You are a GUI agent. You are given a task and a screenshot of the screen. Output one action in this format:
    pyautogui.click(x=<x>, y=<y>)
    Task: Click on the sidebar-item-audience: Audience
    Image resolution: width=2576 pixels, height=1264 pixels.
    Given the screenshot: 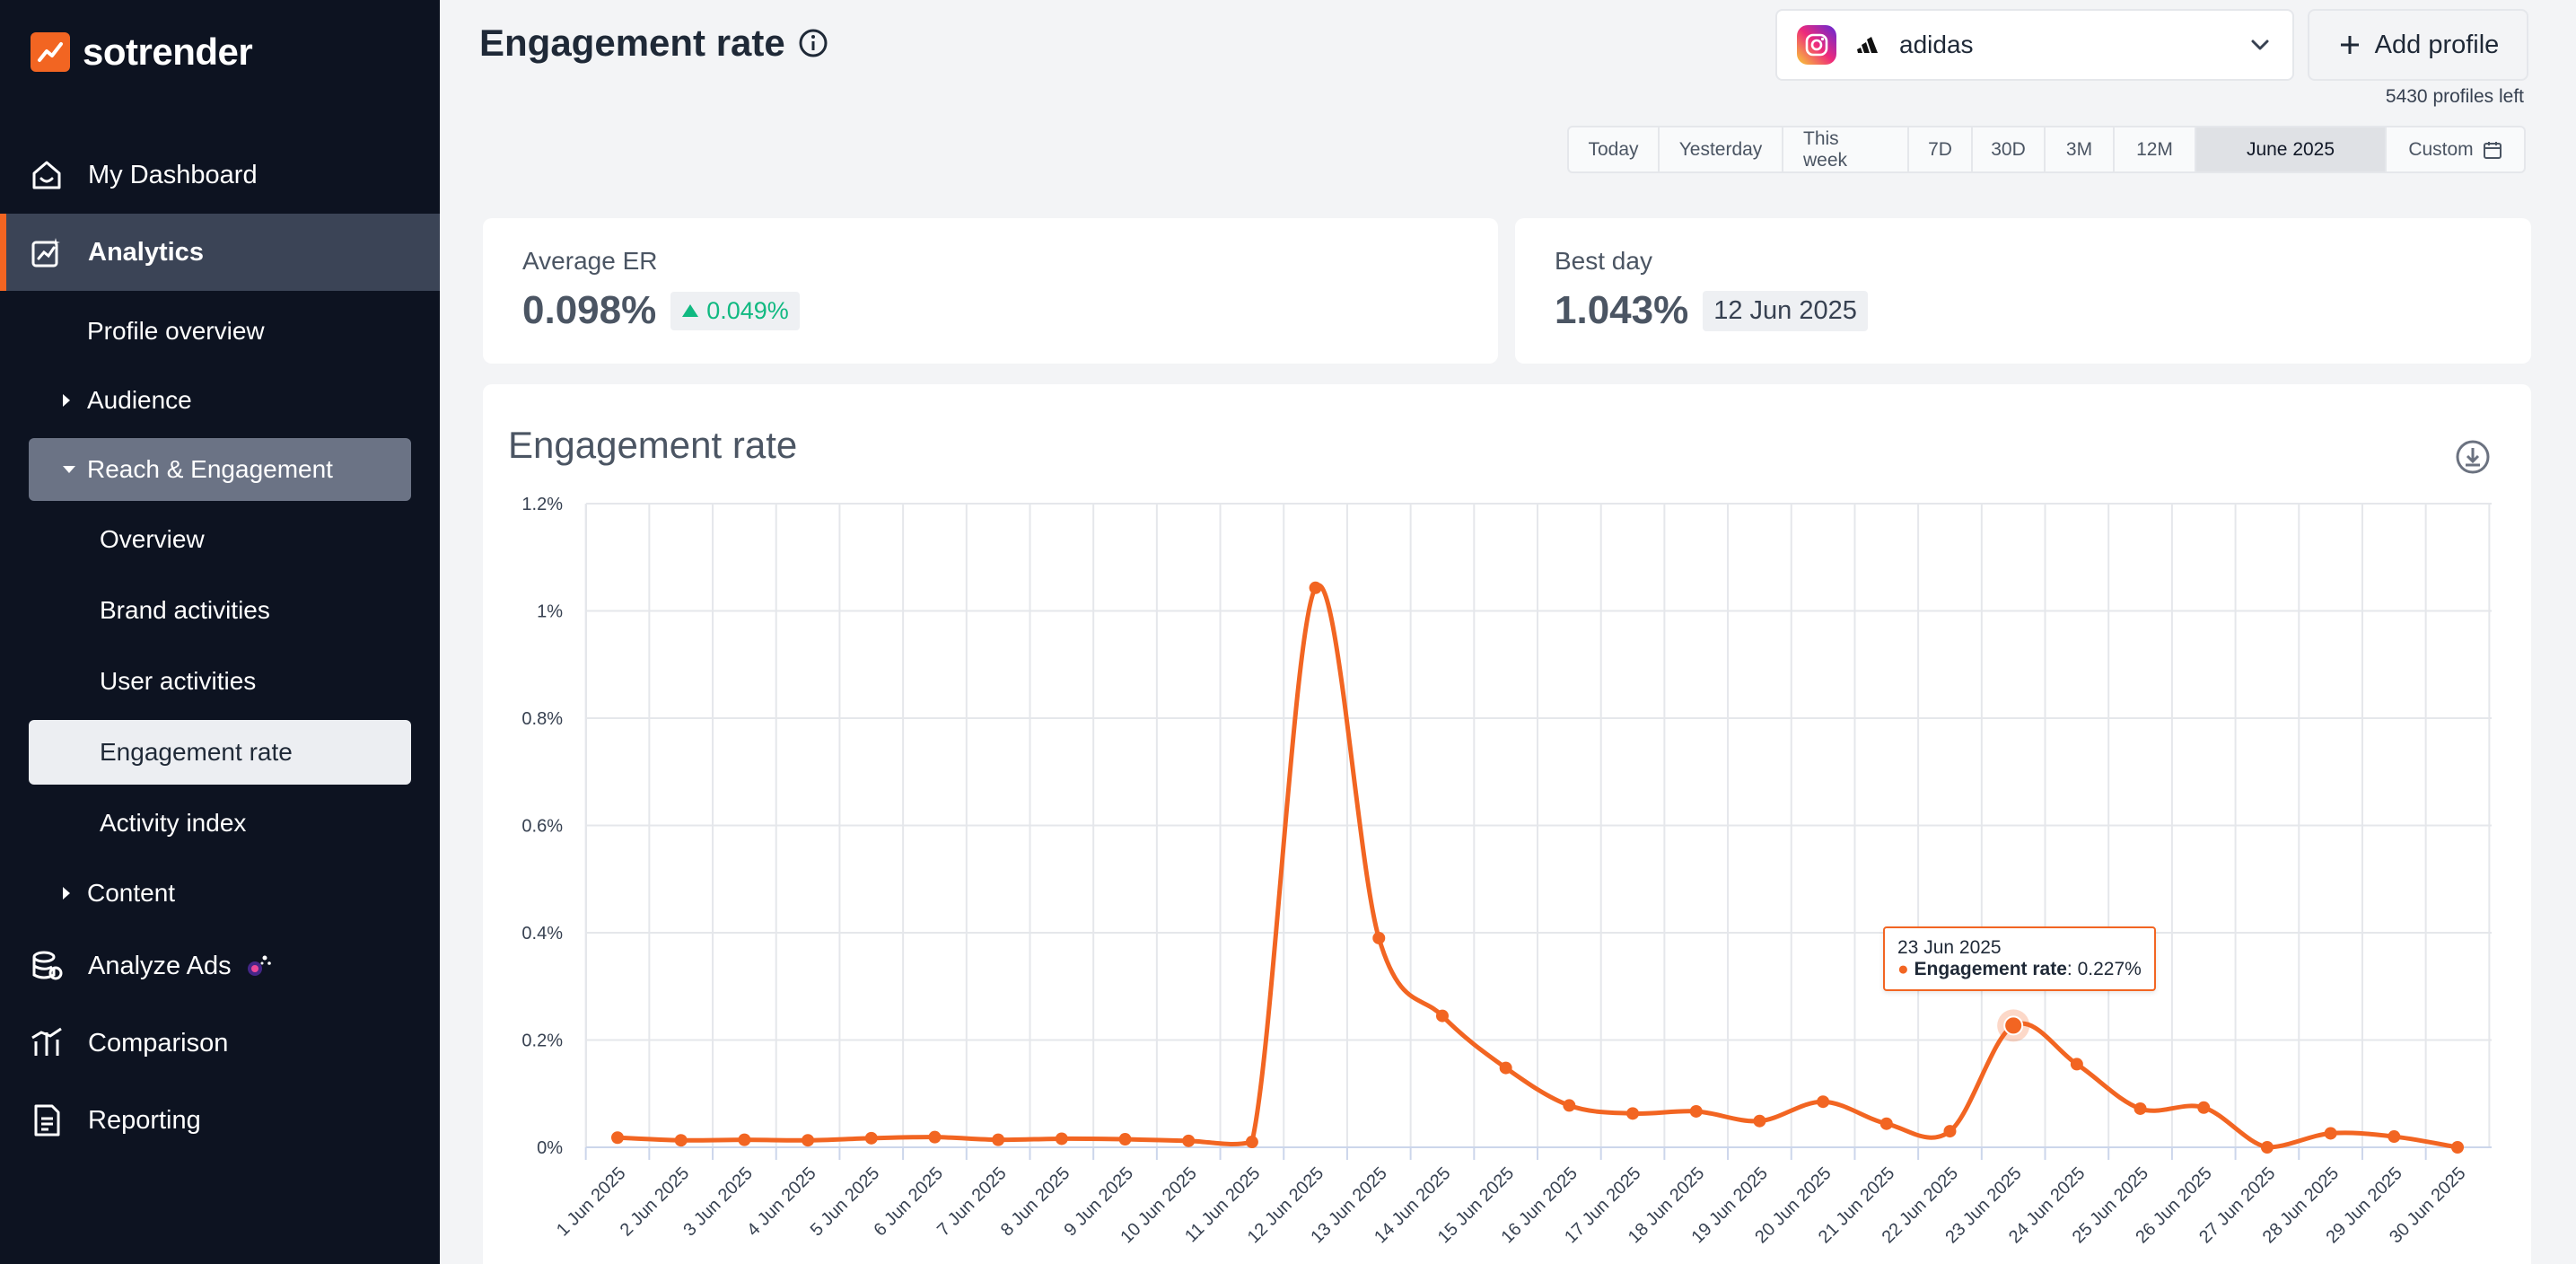 What is the action you would take?
    pyautogui.click(x=220, y=399)
    